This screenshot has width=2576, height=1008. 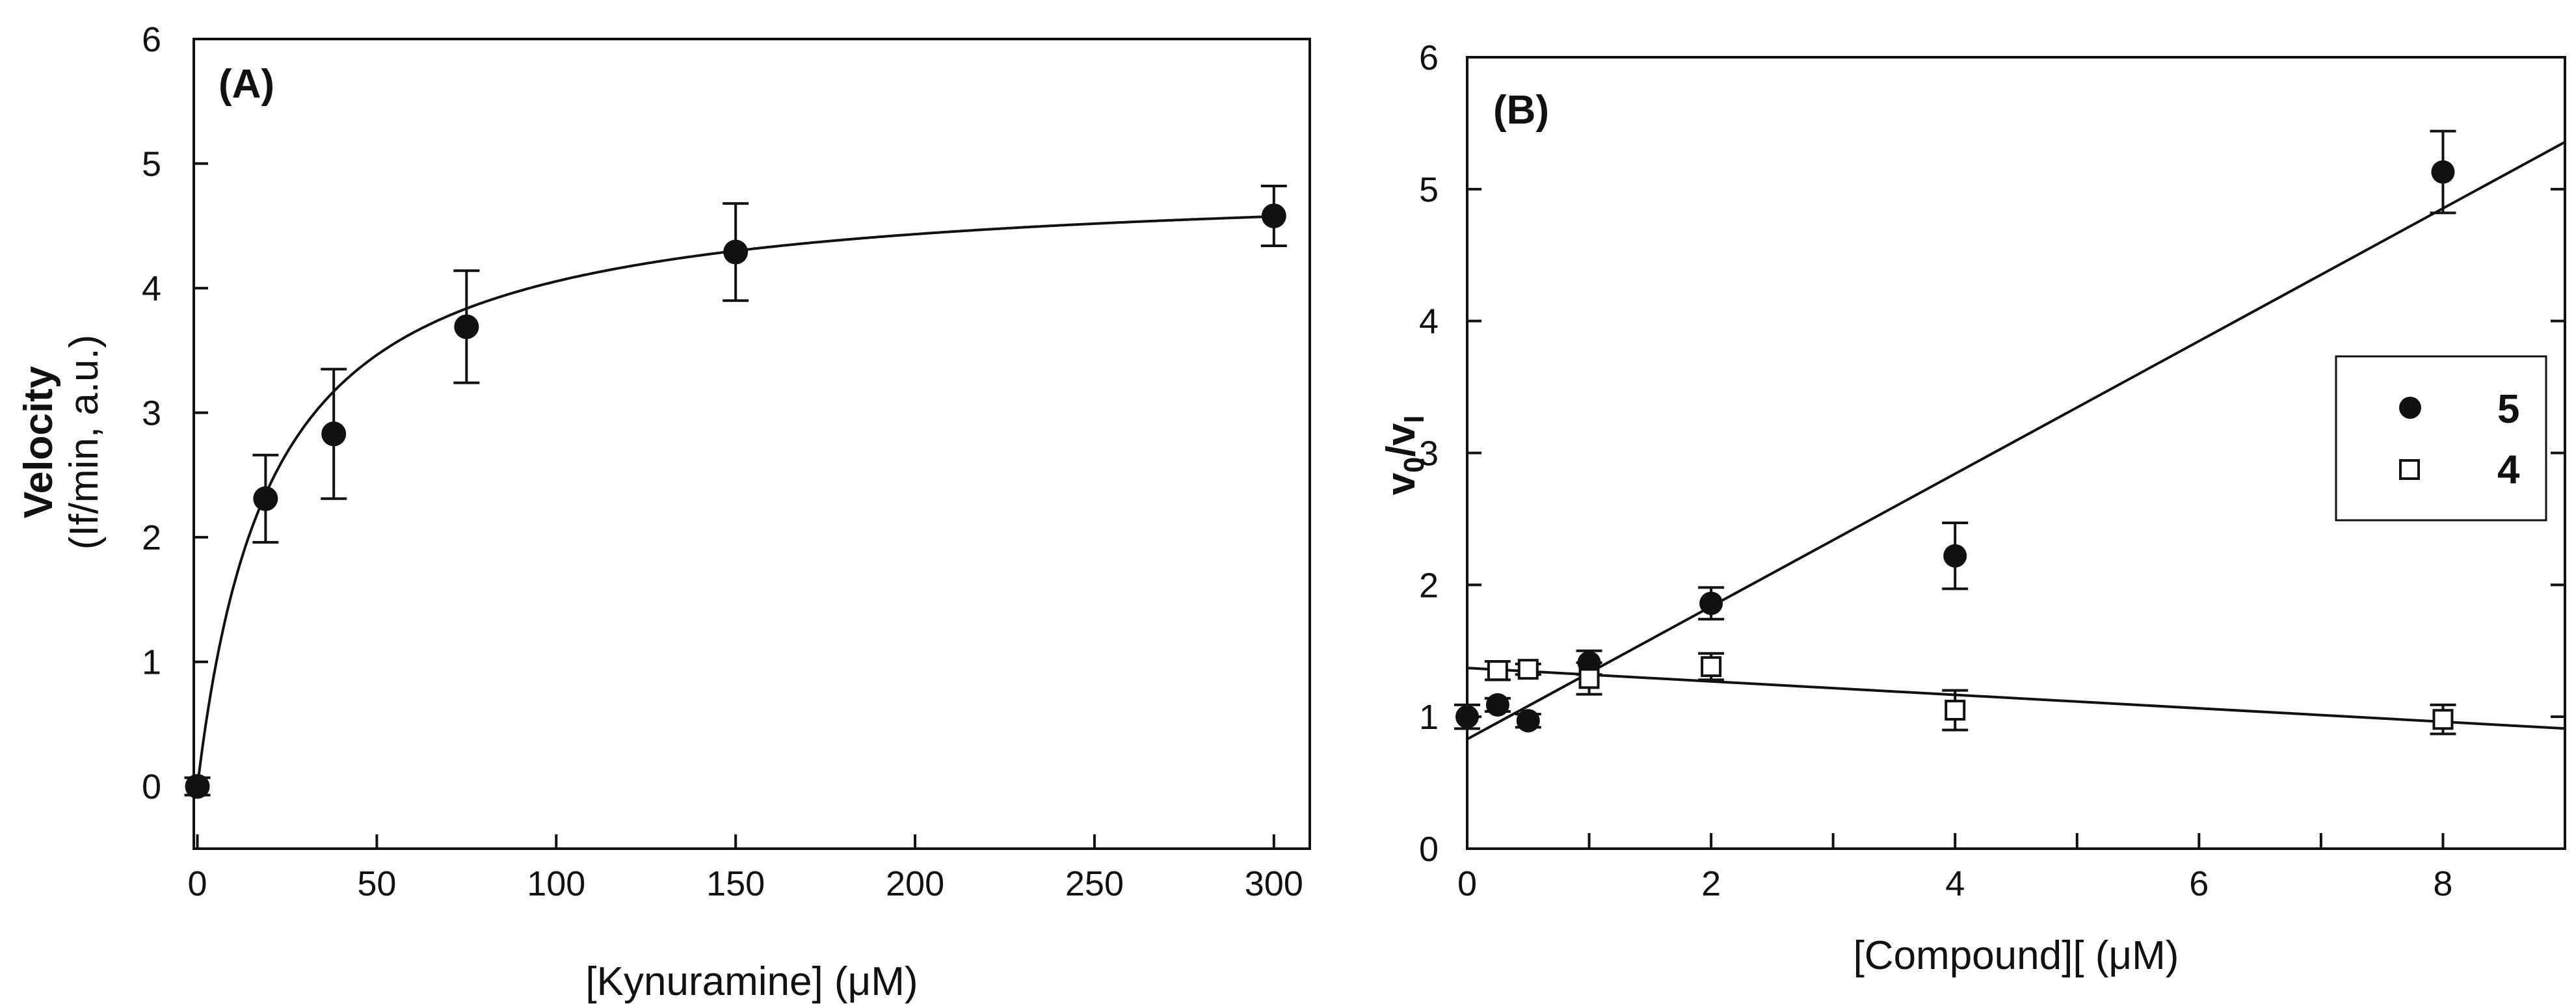 I want to click on panel-b-y-tick-label: 2, so click(x=1429, y=585).